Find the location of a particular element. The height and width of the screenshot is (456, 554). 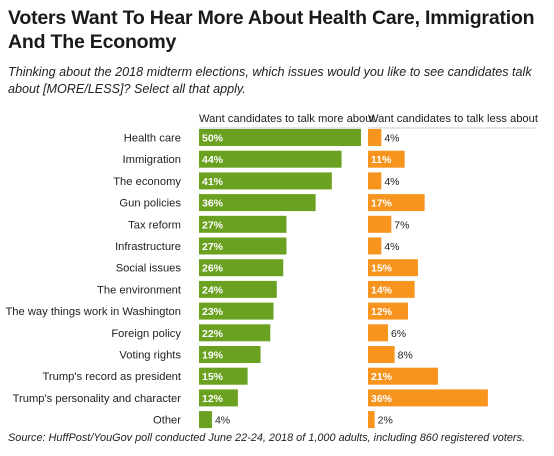

data-label-more: 19% is located at coordinates (213, 356).